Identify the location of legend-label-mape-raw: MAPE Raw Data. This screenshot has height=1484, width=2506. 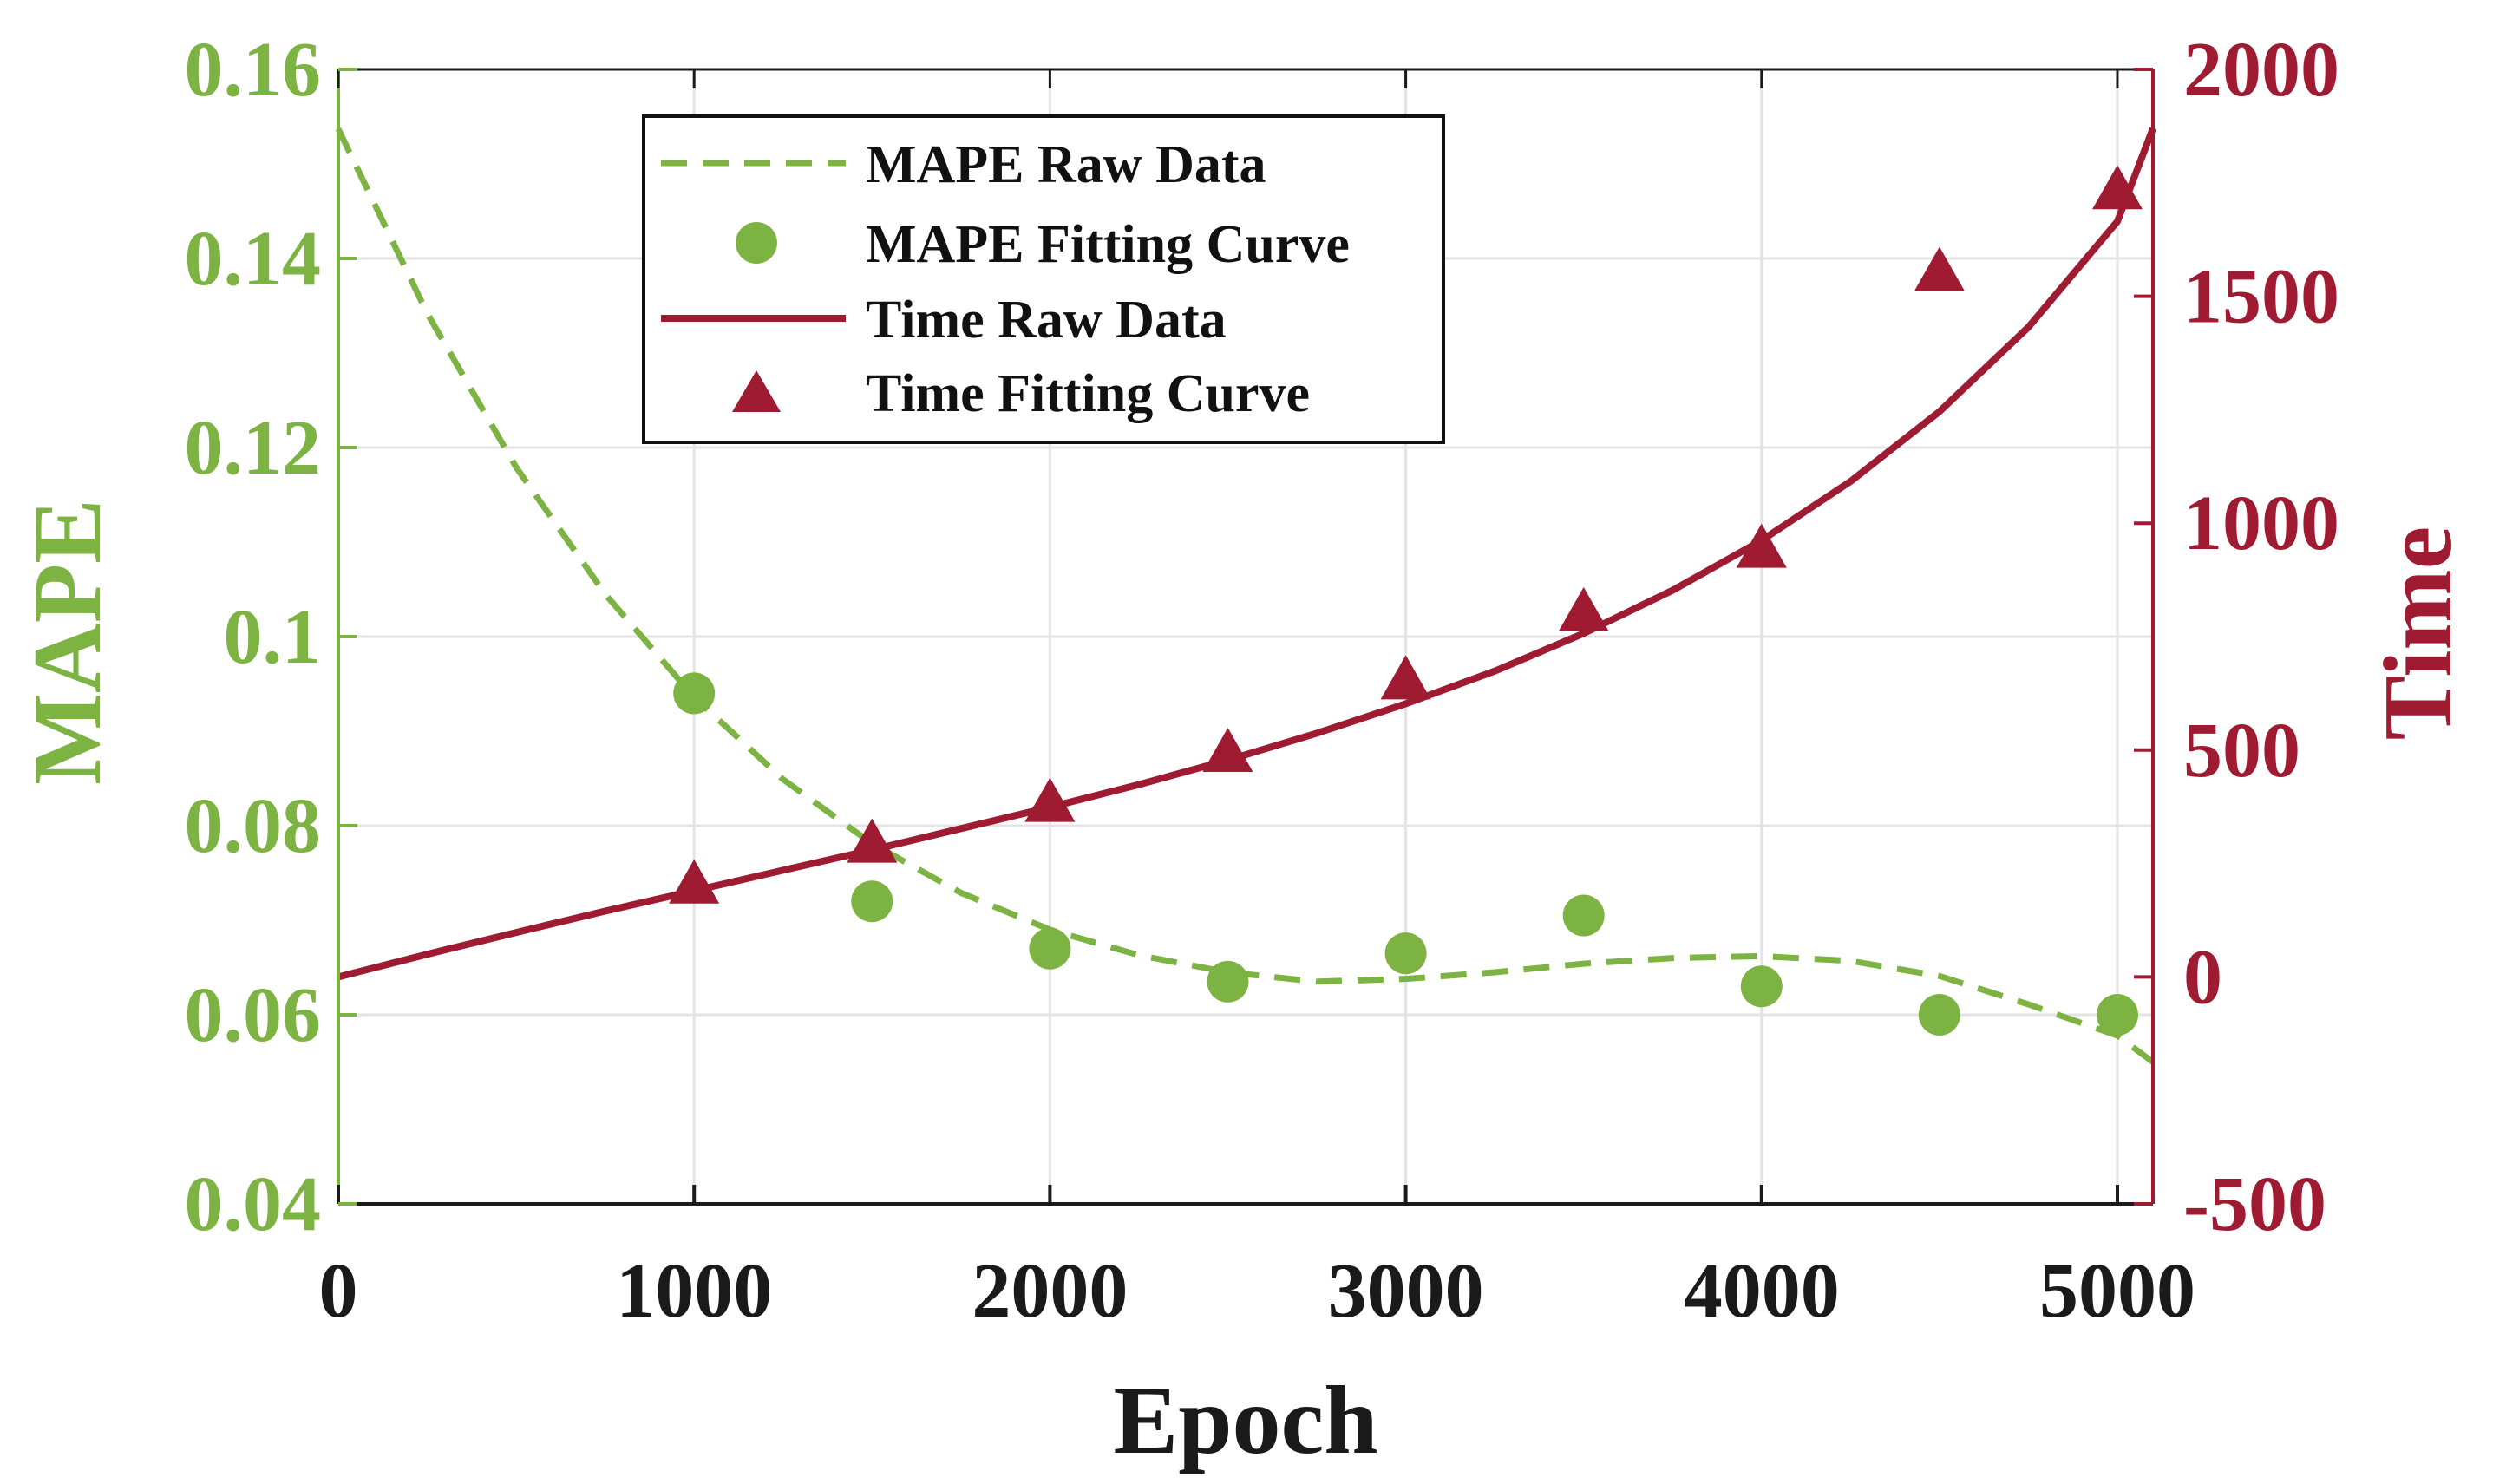
(1066, 165).